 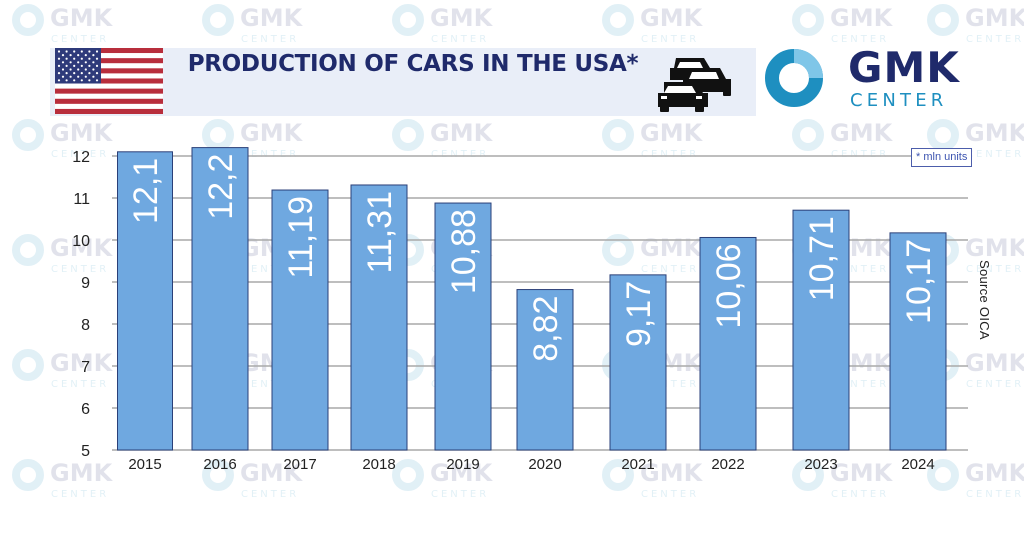 I want to click on y-axis: 12 11 10 9 8 7 6 5, so click(x=81, y=304).